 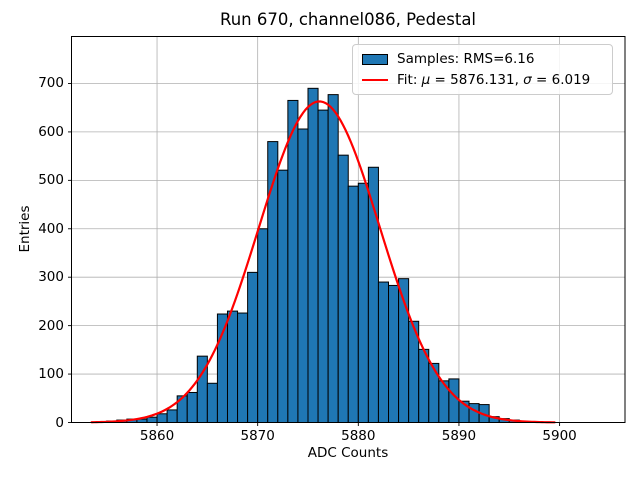 I want to click on legend-item-fit: Fit: μ = 5876.131, σ = 6.019, so click(x=482, y=80).